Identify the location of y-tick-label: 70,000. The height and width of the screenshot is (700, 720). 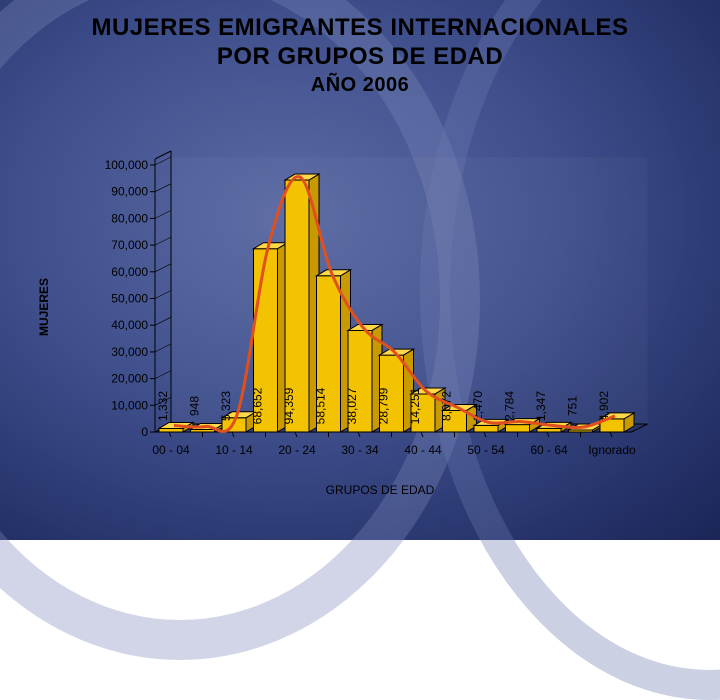
(129, 245).